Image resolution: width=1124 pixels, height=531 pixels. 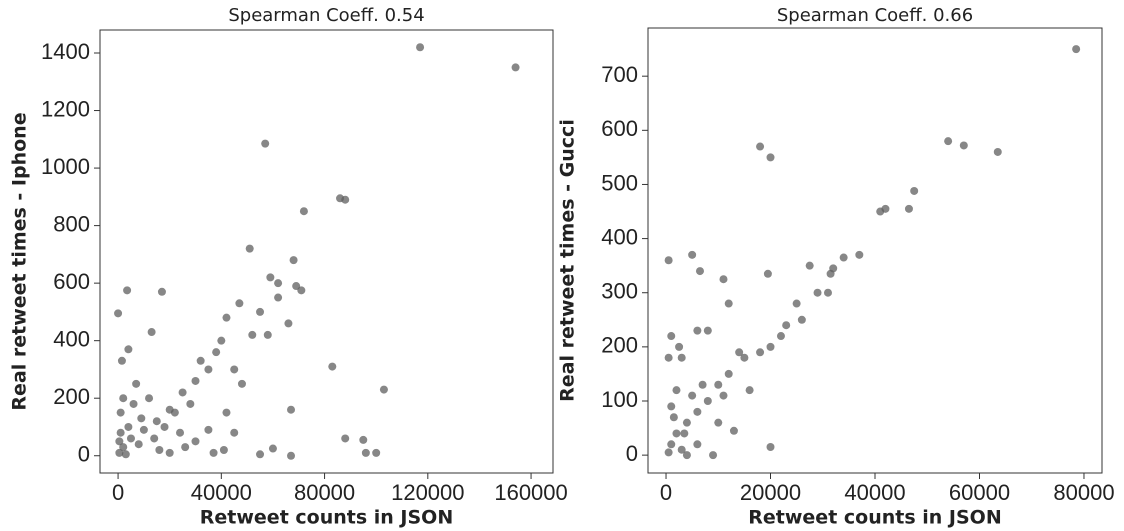 I want to click on y-tick-label: 700, so click(x=619, y=74).